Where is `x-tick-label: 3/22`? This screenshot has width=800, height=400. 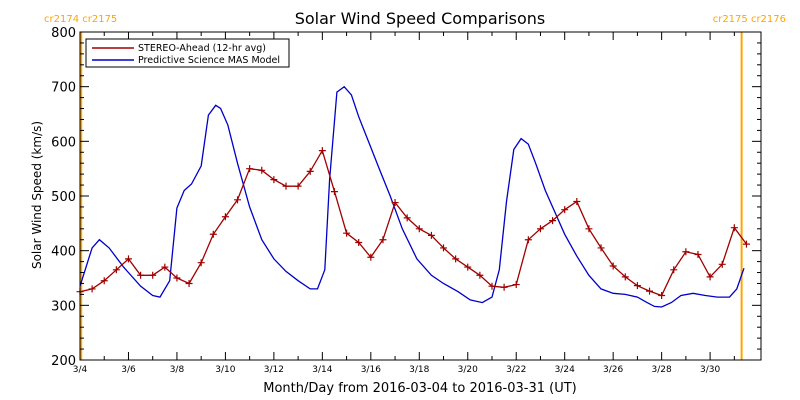
x-tick-label: 3/22 is located at coordinates (516, 370).